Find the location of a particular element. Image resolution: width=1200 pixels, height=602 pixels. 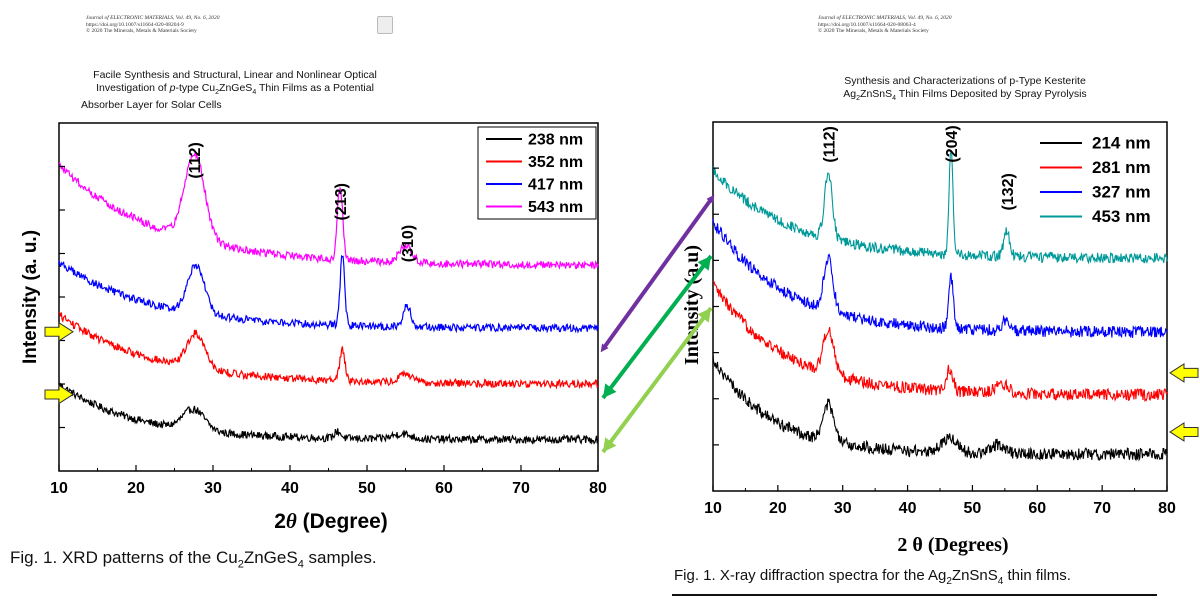

peak-label: (132) is located at coordinates (1008, 191).